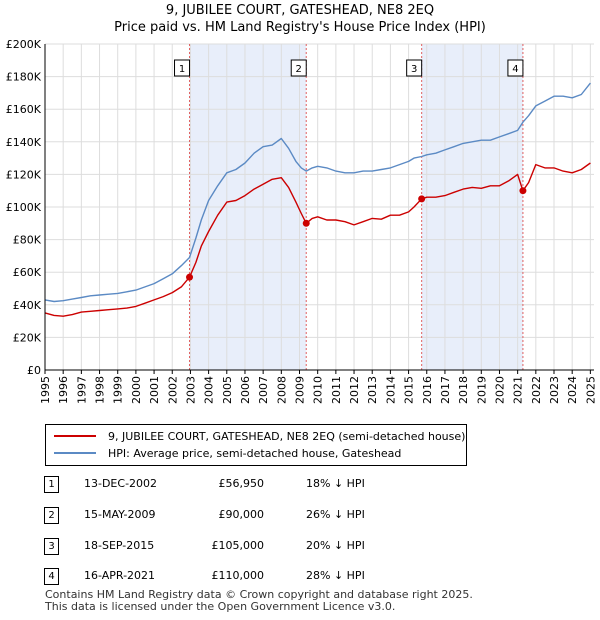  What do you see at coordinates (51, 546) in the screenshot?
I see `transaction-marker-3: 3` at bounding box center [51, 546].